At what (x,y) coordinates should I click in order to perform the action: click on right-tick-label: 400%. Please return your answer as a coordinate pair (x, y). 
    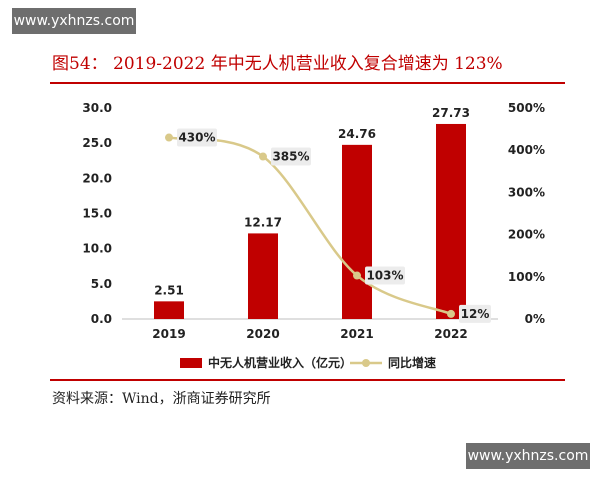
    Looking at the image, I should click on (526, 150).